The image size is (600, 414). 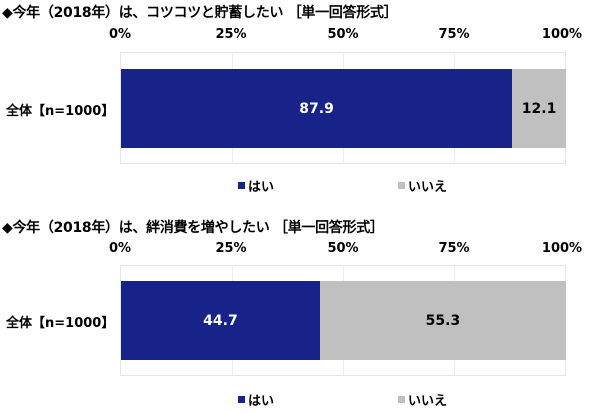 What do you see at coordinates (317, 108) in the screenshot?
I see `bar-segment-yes: 87.9` at bounding box center [317, 108].